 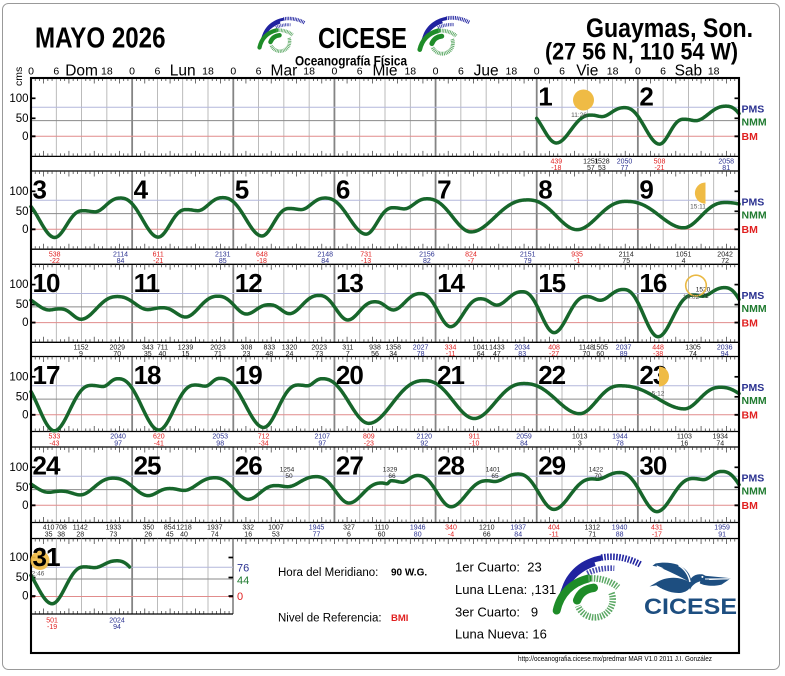 I want to click on svg-text: 81, so click(x=726, y=168).